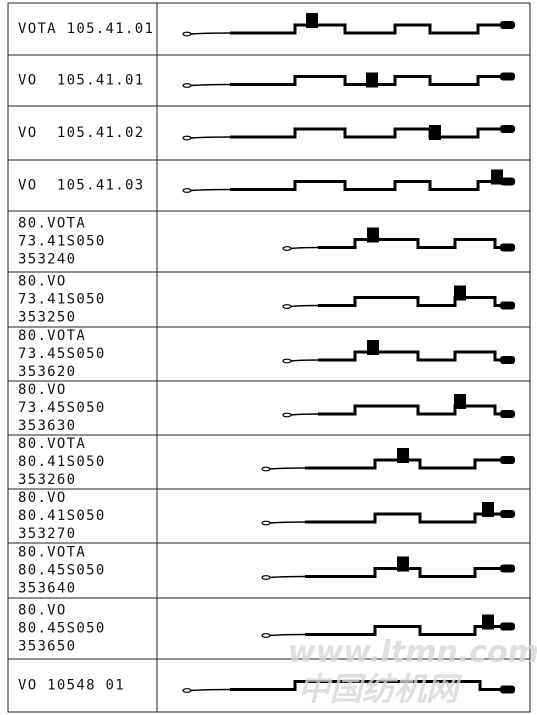 This screenshot has height=715, width=537. What do you see at coordinates (81, 186) in the screenshot?
I see `row-label: VO 105.41.03` at bounding box center [81, 186].